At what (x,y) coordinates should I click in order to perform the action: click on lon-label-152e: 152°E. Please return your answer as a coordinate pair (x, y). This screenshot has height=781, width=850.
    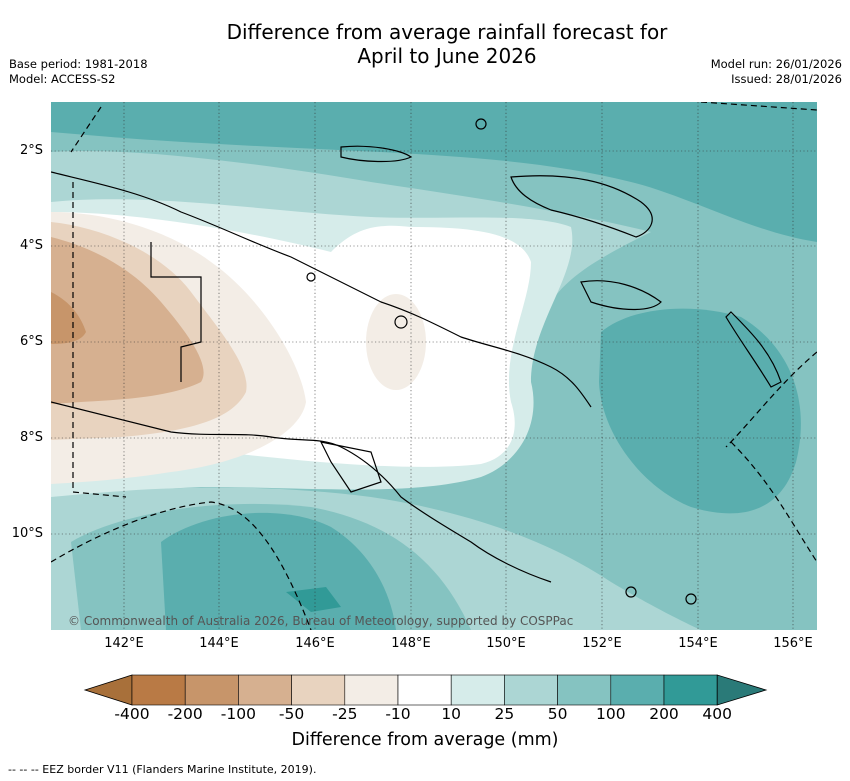
    Looking at the image, I should click on (602, 643).